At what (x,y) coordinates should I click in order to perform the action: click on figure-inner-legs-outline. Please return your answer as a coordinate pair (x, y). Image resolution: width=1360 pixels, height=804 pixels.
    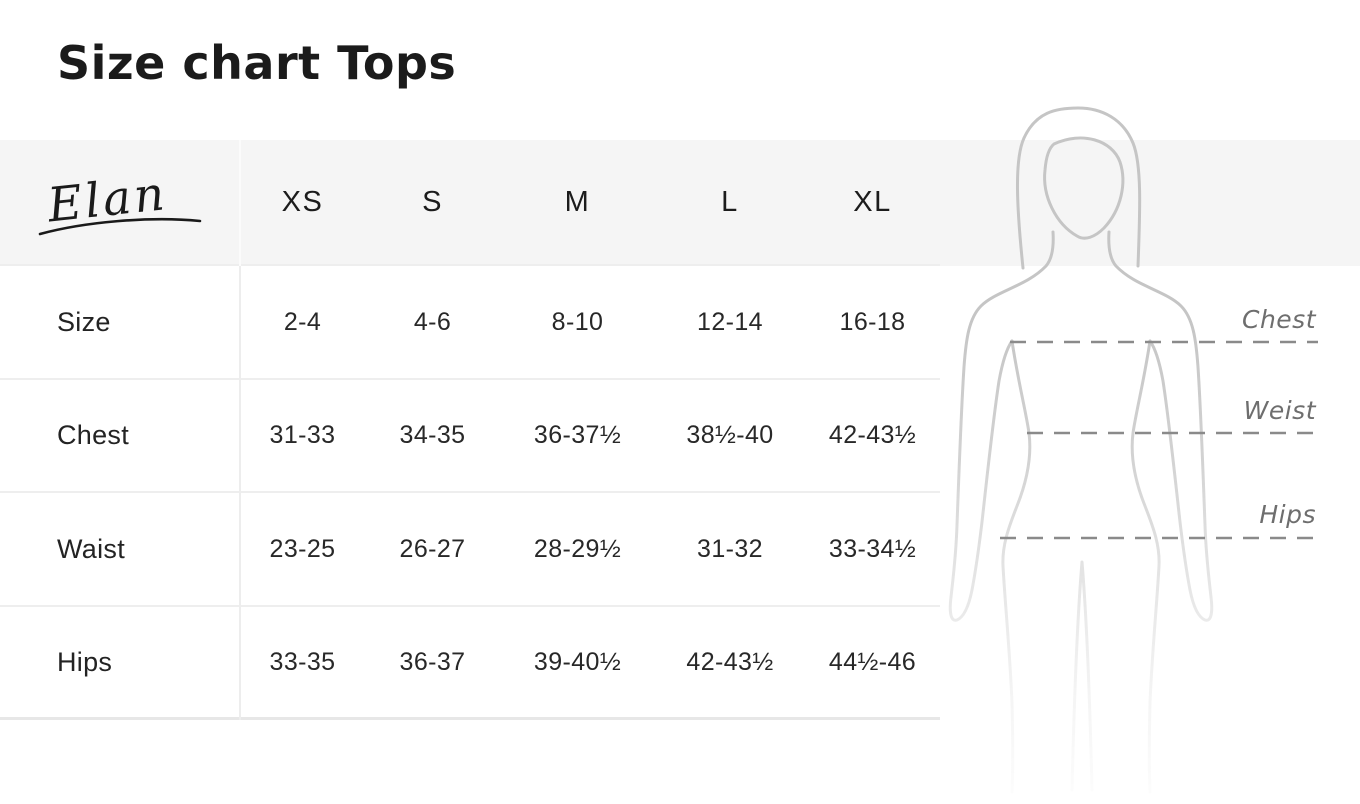
    Looking at the image, I should click on (1082, 676).